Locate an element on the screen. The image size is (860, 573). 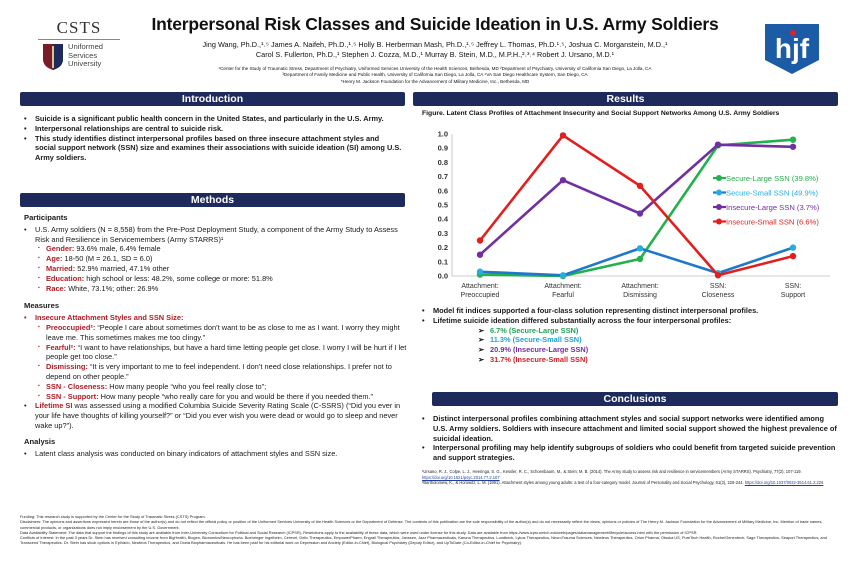
usu-shield-icon is located at coordinates (53, 57).